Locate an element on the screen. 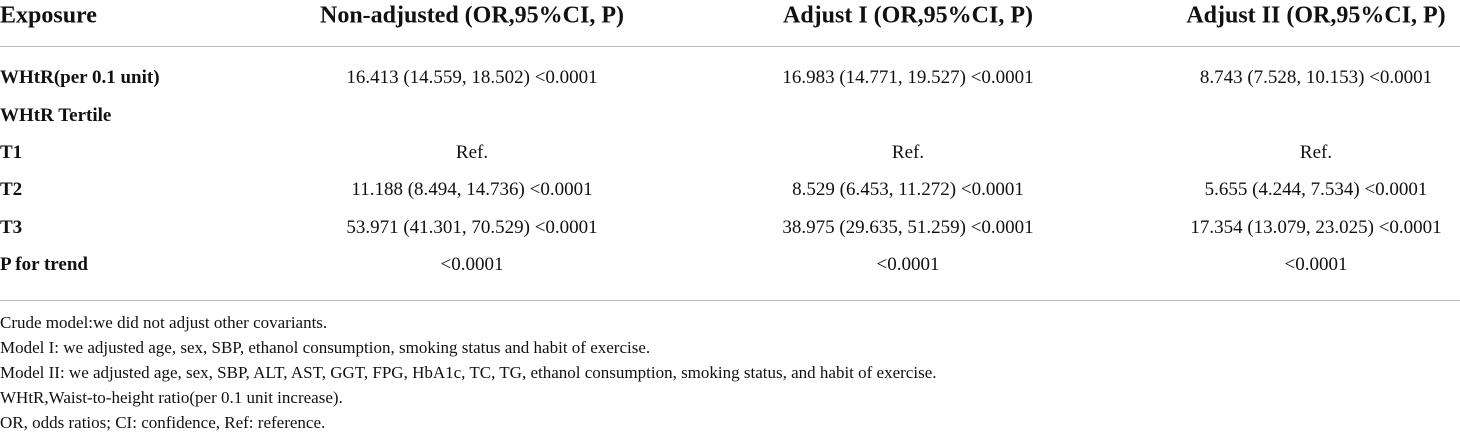 This screenshot has width=1460, height=434. row-label: T3 is located at coordinates (11, 227).